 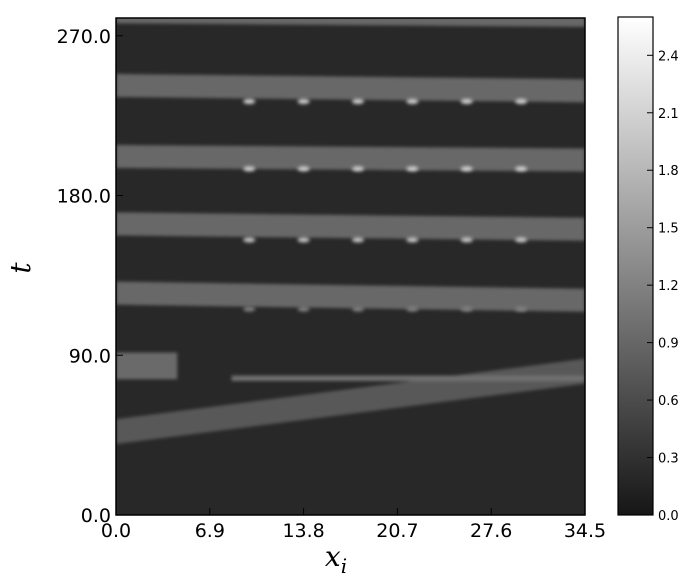 I want to click on colorbar-tick-label: 1.8, so click(x=668, y=171).